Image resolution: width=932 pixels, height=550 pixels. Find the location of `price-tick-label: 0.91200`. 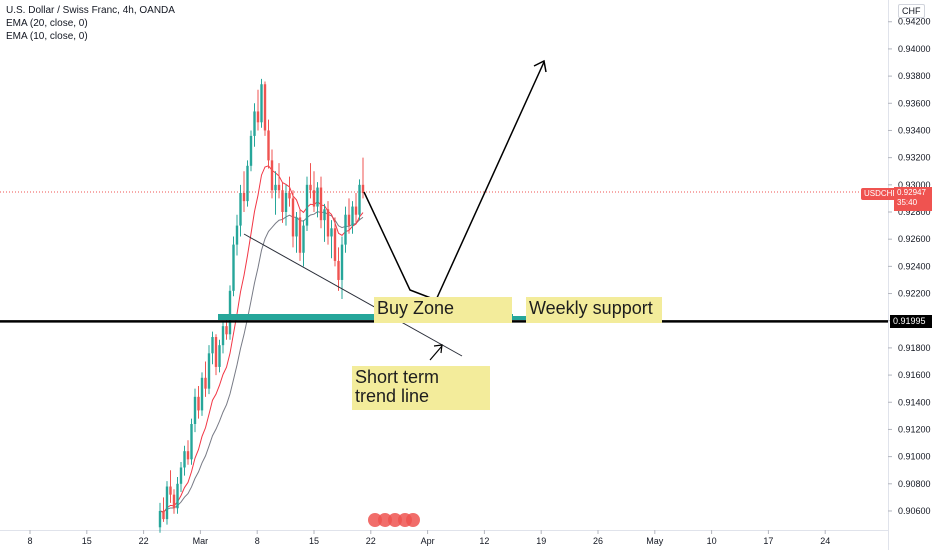

price-tick-label: 0.91200 is located at coordinates (914, 429).